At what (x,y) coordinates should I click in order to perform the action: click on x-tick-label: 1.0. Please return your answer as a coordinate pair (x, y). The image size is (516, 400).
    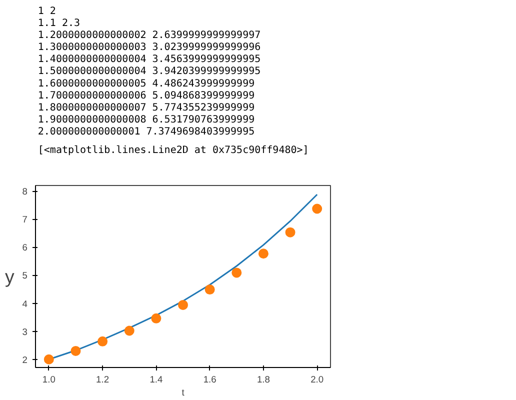
    Looking at the image, I should click on (49, 379).